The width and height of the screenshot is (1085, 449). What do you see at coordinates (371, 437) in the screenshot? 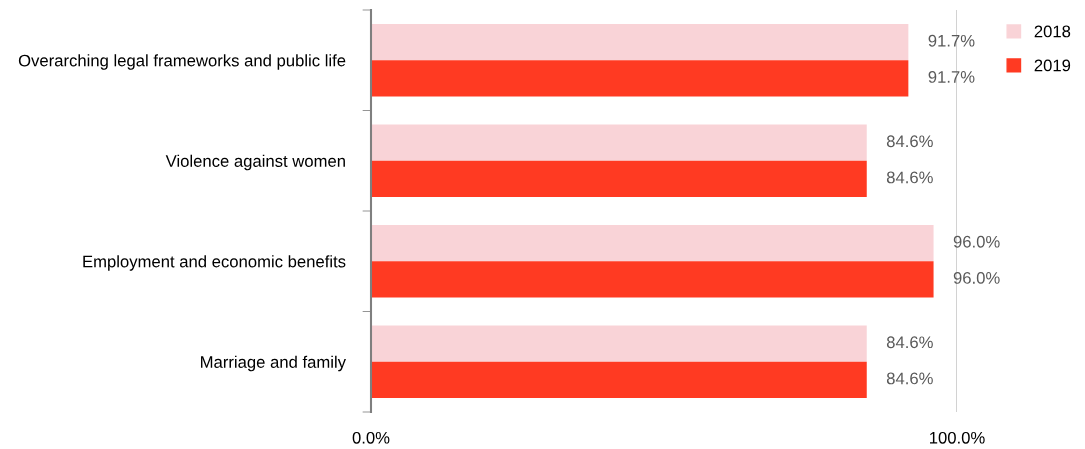
I see `x-tick-label: 0.0%` at bounding box center [371, 437].